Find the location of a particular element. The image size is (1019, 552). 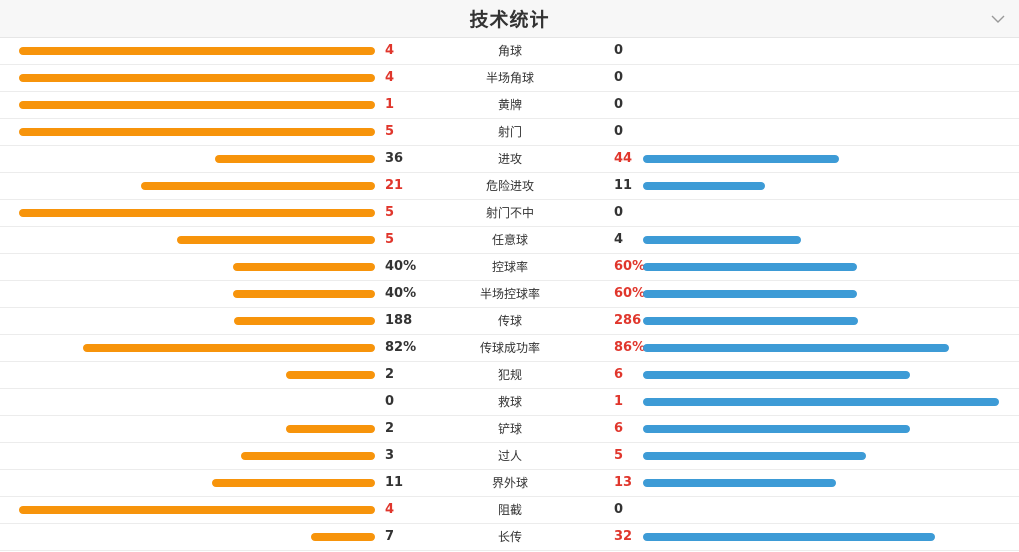

away-value: 5 is located at coordinates (619, 455).